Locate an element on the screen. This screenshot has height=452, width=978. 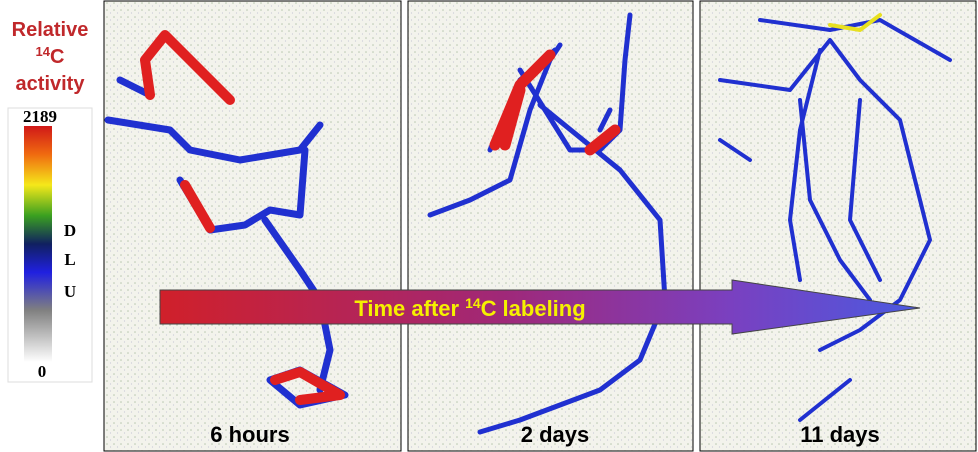
time-arrow is located at coordinates (540, 307).